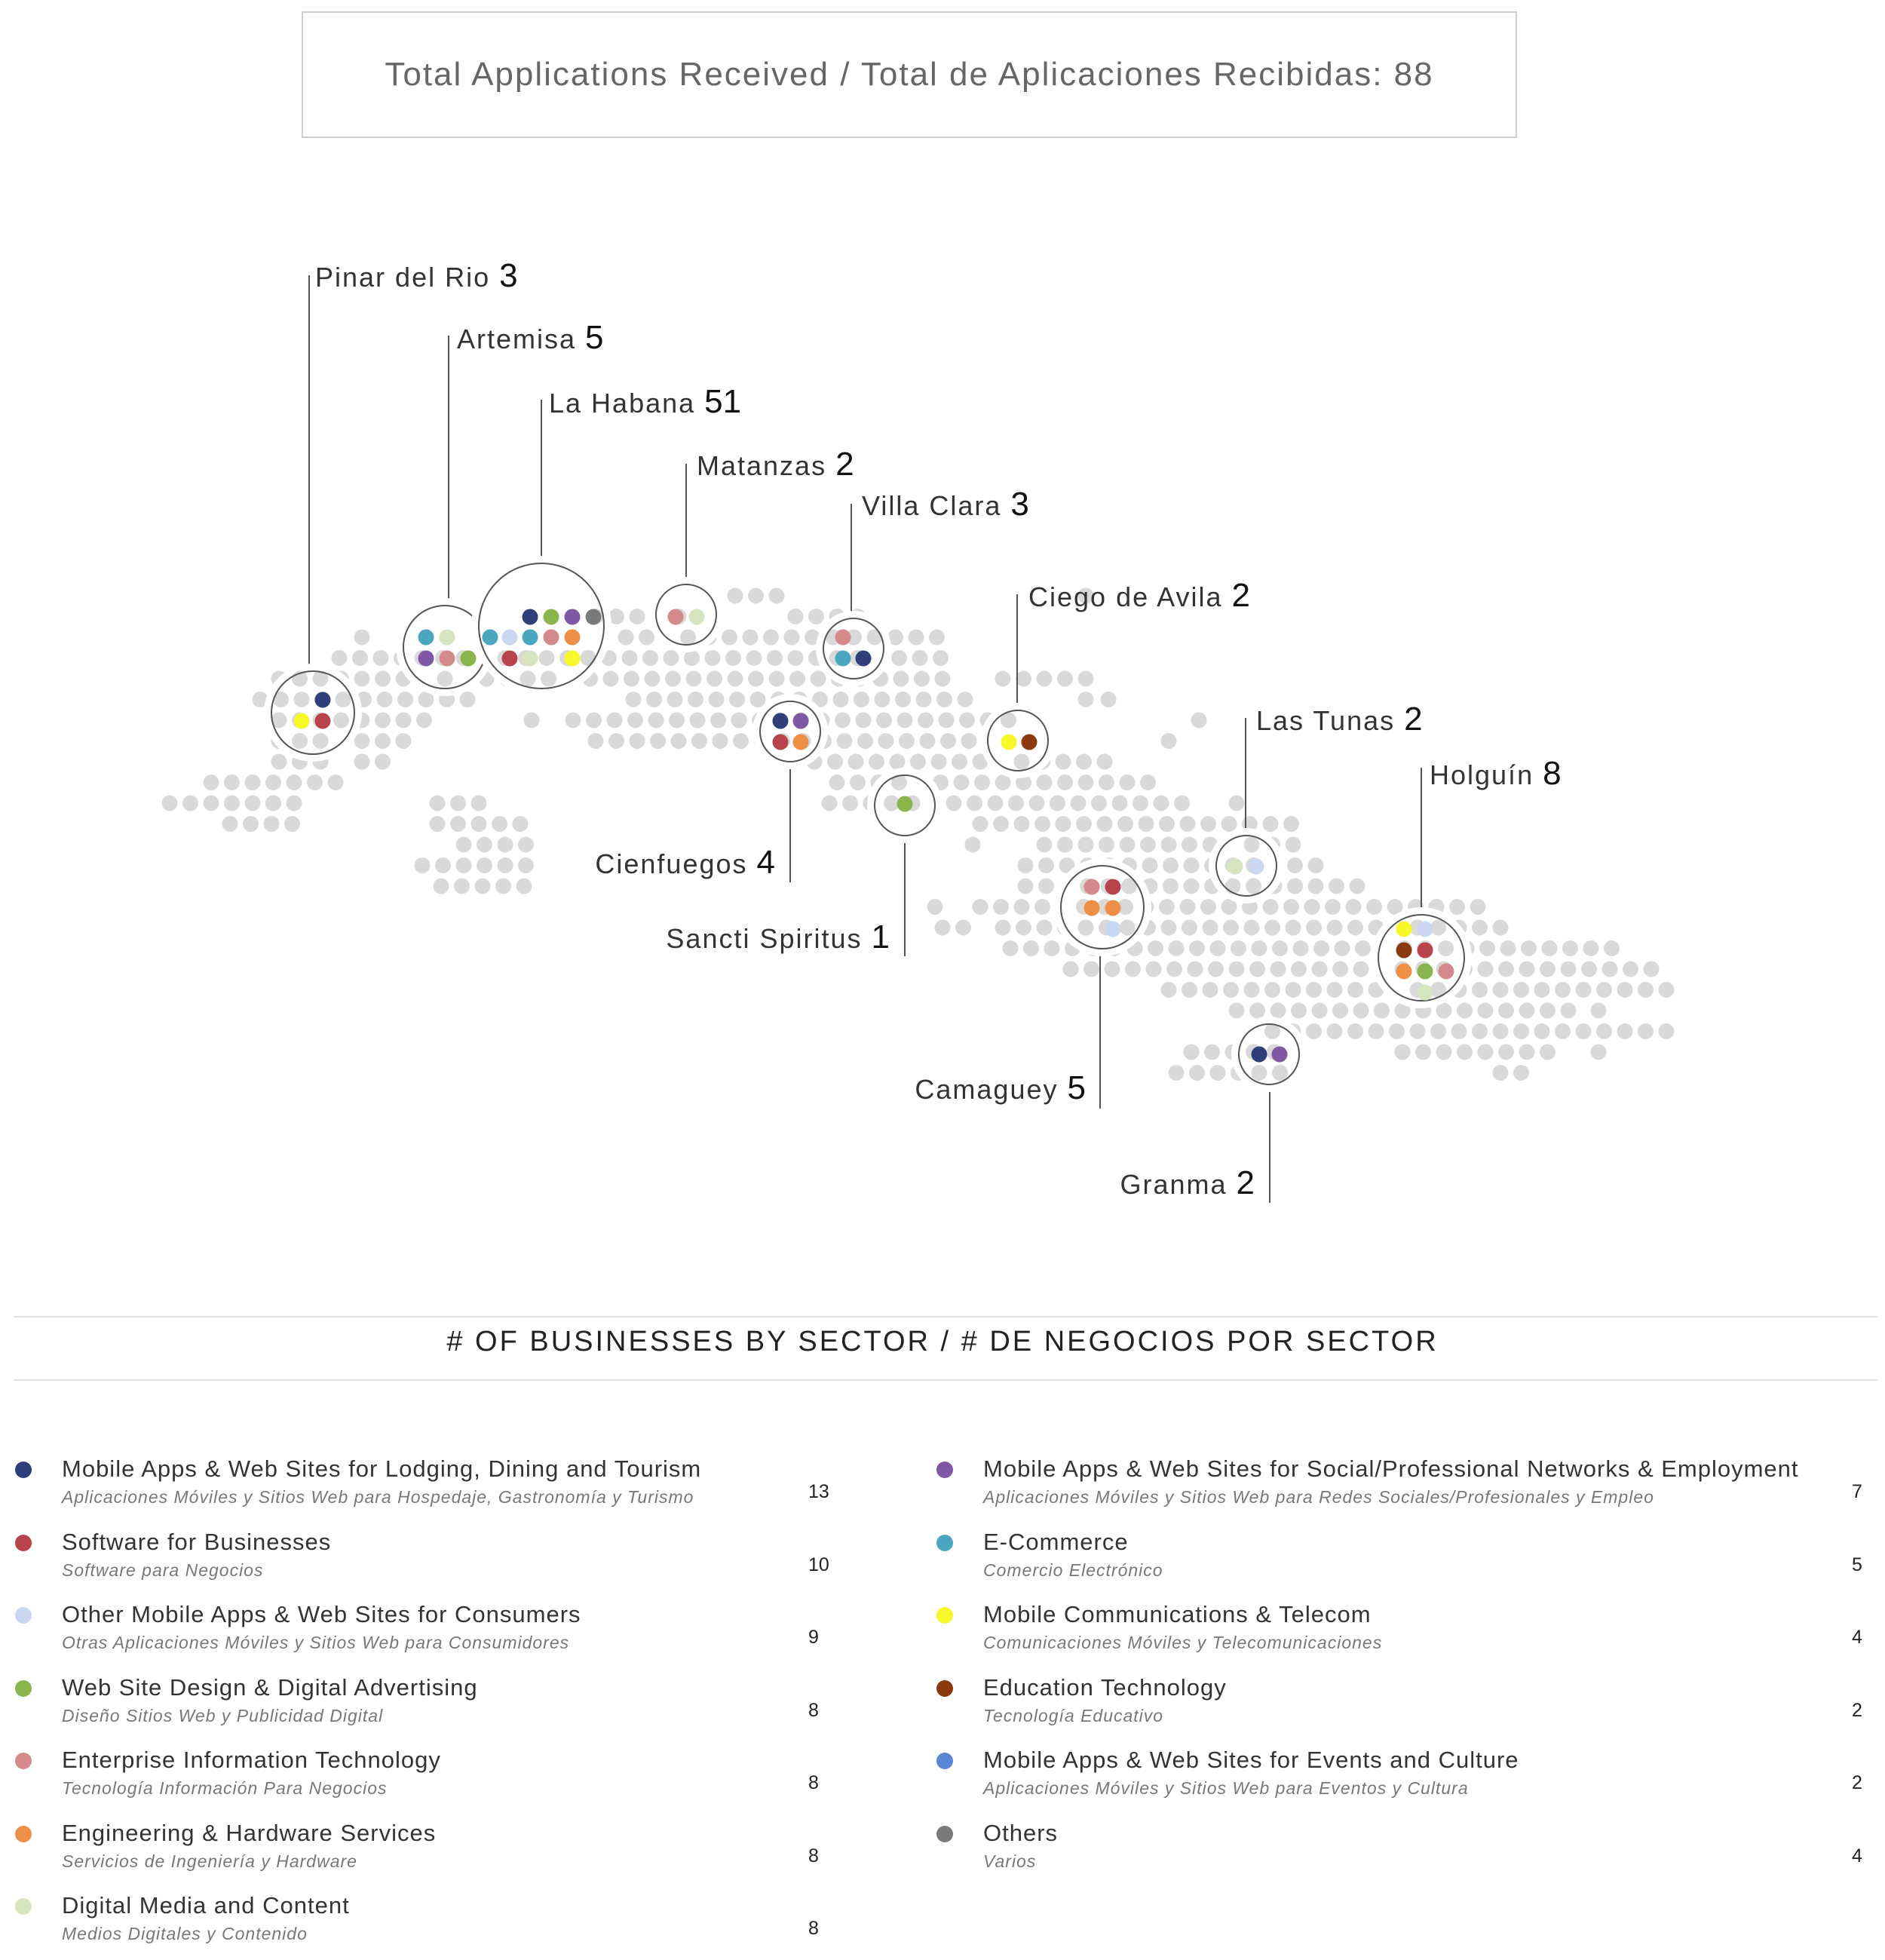  I want to click on sector-name-en: Web Site Design & Digital Advertising, so click(270, 1687).